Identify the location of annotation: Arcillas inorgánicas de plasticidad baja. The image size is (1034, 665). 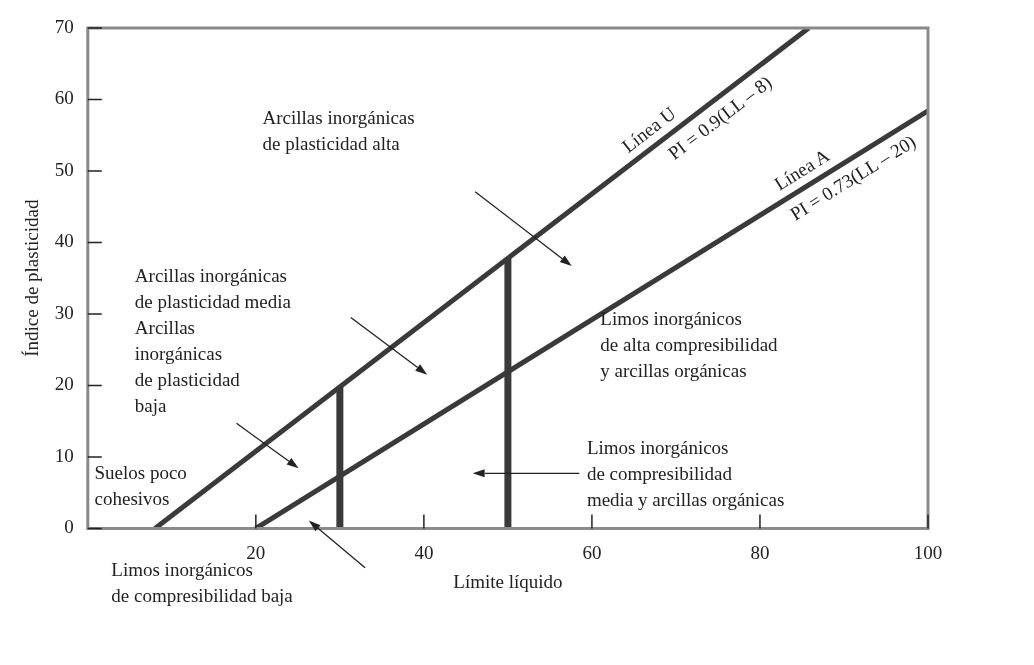
(187, 367).